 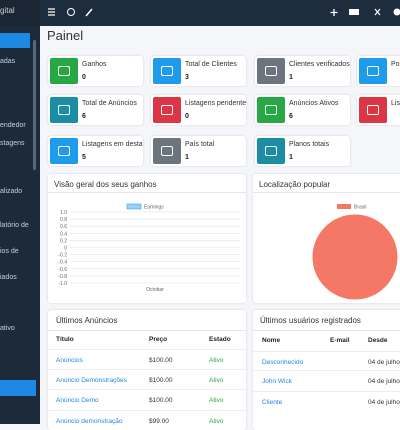 What do you see at coordinates (7, 61) in the screenshot?
I see `sidebar-item: adas` at bounding box center [7, 61].